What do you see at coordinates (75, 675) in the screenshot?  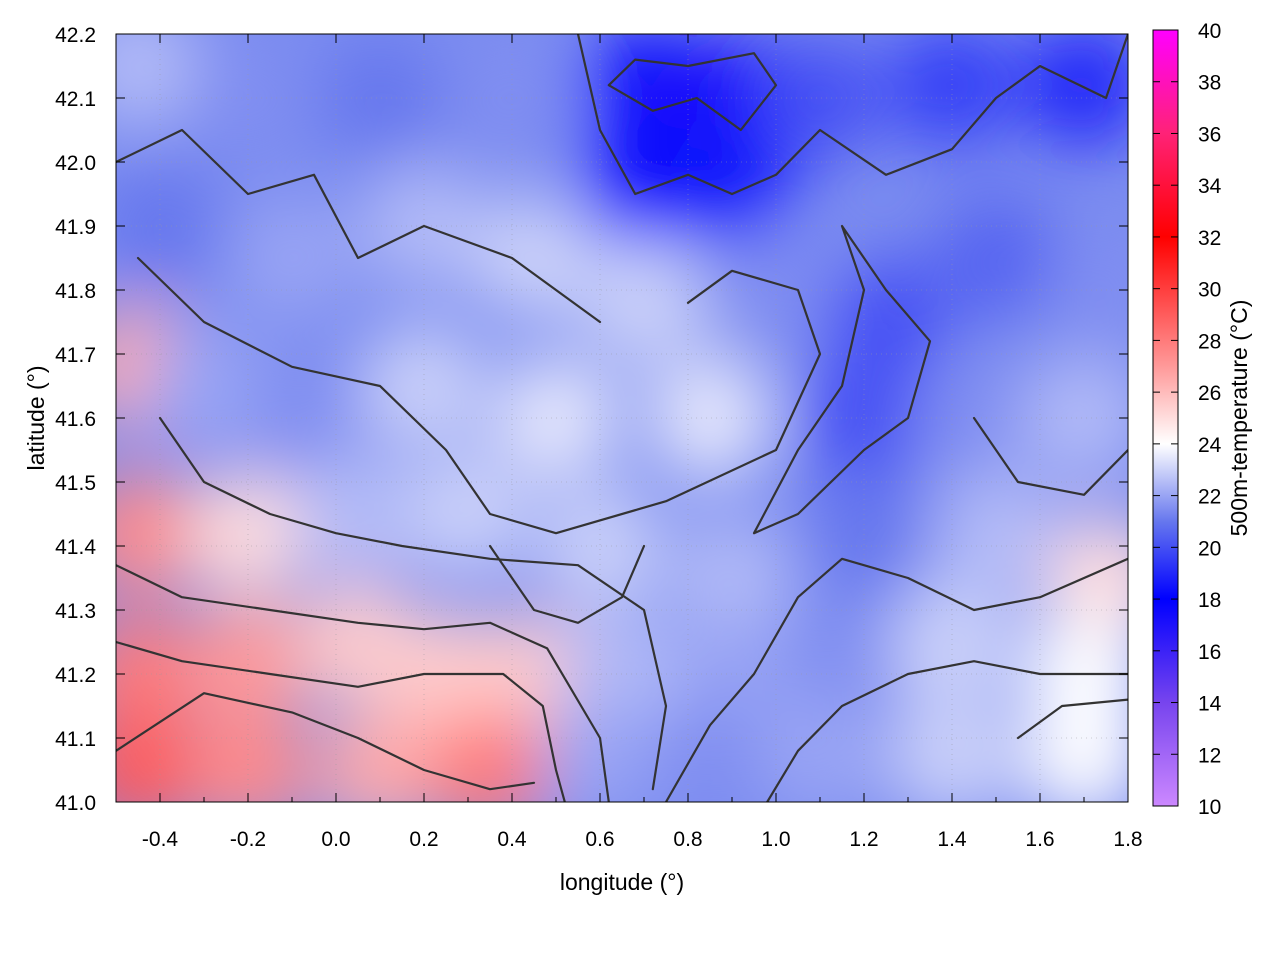 I see `y-tick-label: 41.2` at bounding box center [75, 675].